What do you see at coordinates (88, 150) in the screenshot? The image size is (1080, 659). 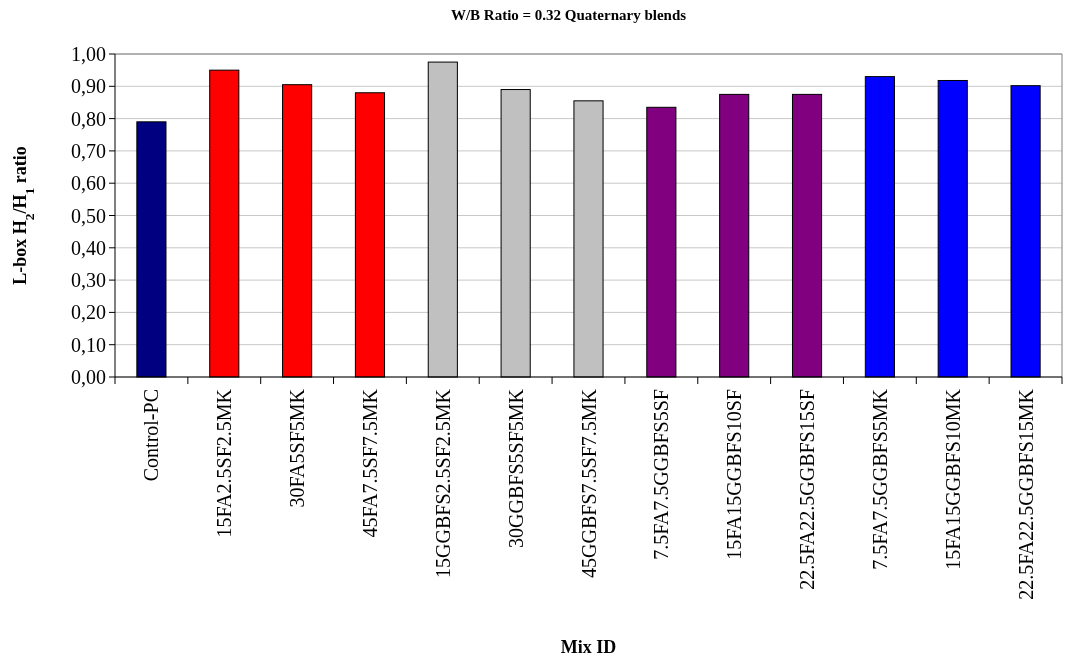 I see `y-tick-label: 0,70` at bounding box center [88, 150].